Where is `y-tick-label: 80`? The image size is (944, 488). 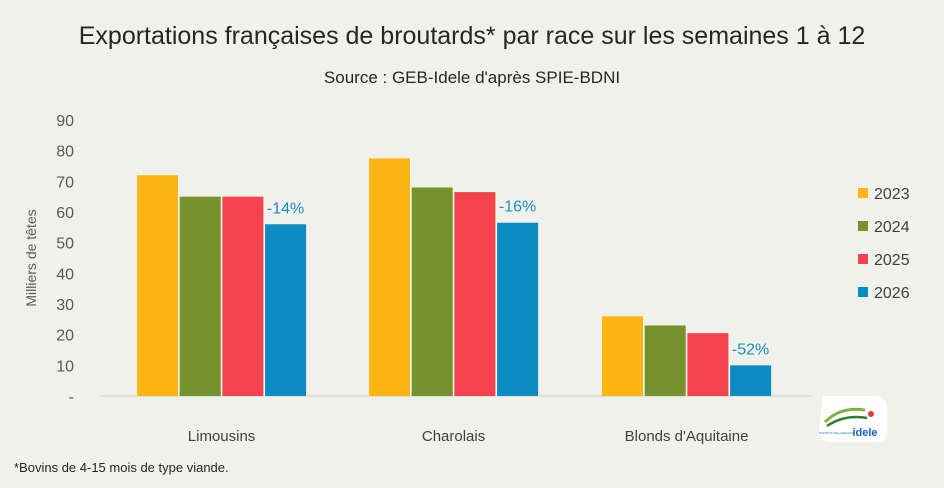 y-tick-label: 80 is located at coordinates (65, 152).